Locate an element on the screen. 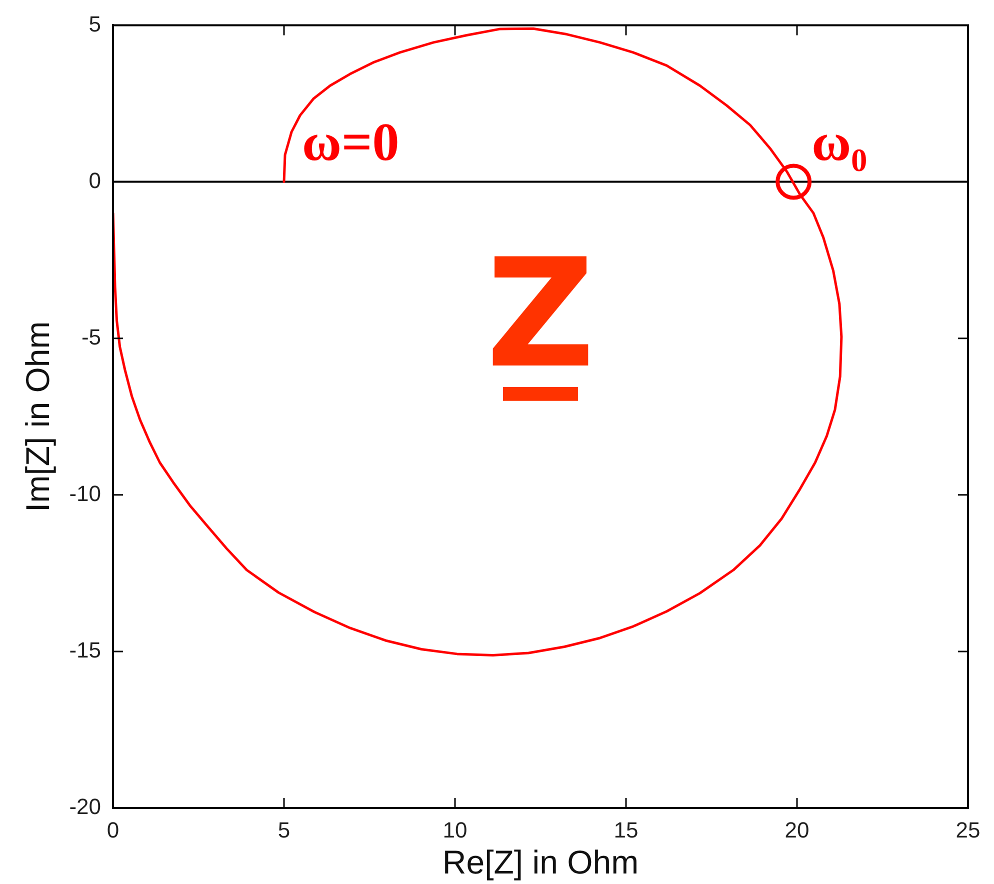 The image size is (994, 884). y-tick-label: -15 is located at coordinates (85, 650).